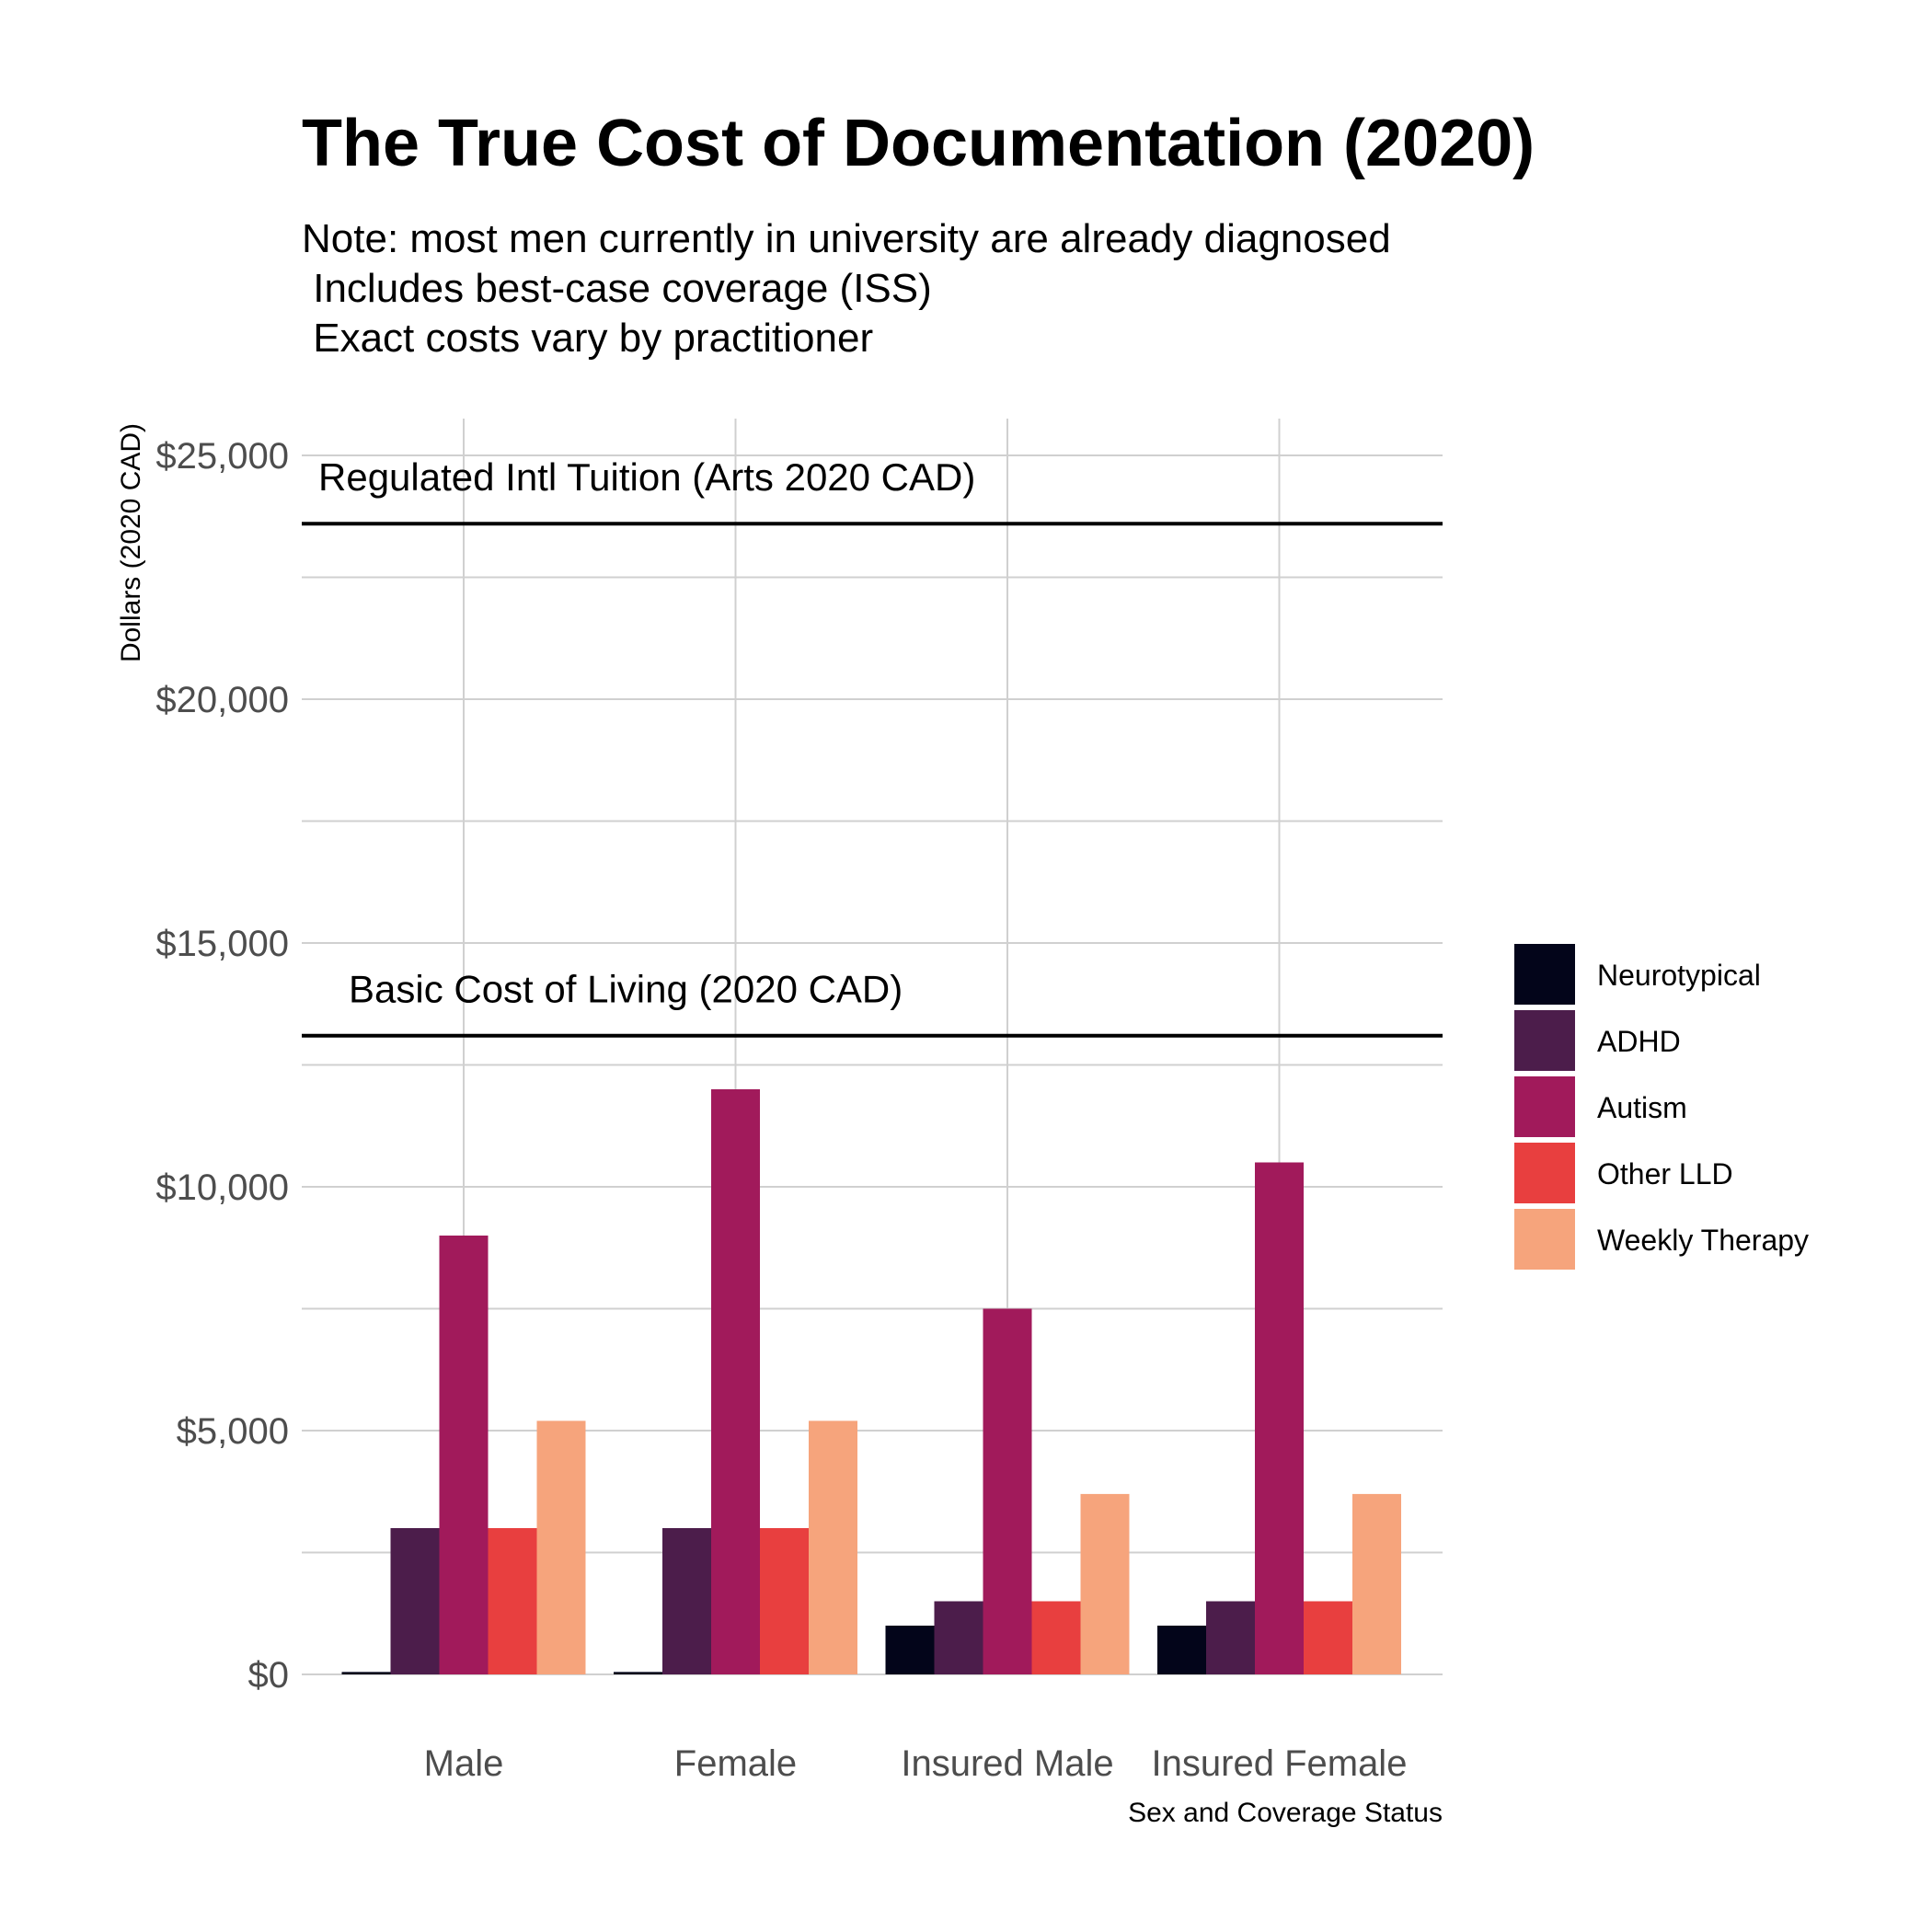 This screenshot has width=1932, height=1932. I want to click on y-tick-label: $20,000, so click(222, 700).